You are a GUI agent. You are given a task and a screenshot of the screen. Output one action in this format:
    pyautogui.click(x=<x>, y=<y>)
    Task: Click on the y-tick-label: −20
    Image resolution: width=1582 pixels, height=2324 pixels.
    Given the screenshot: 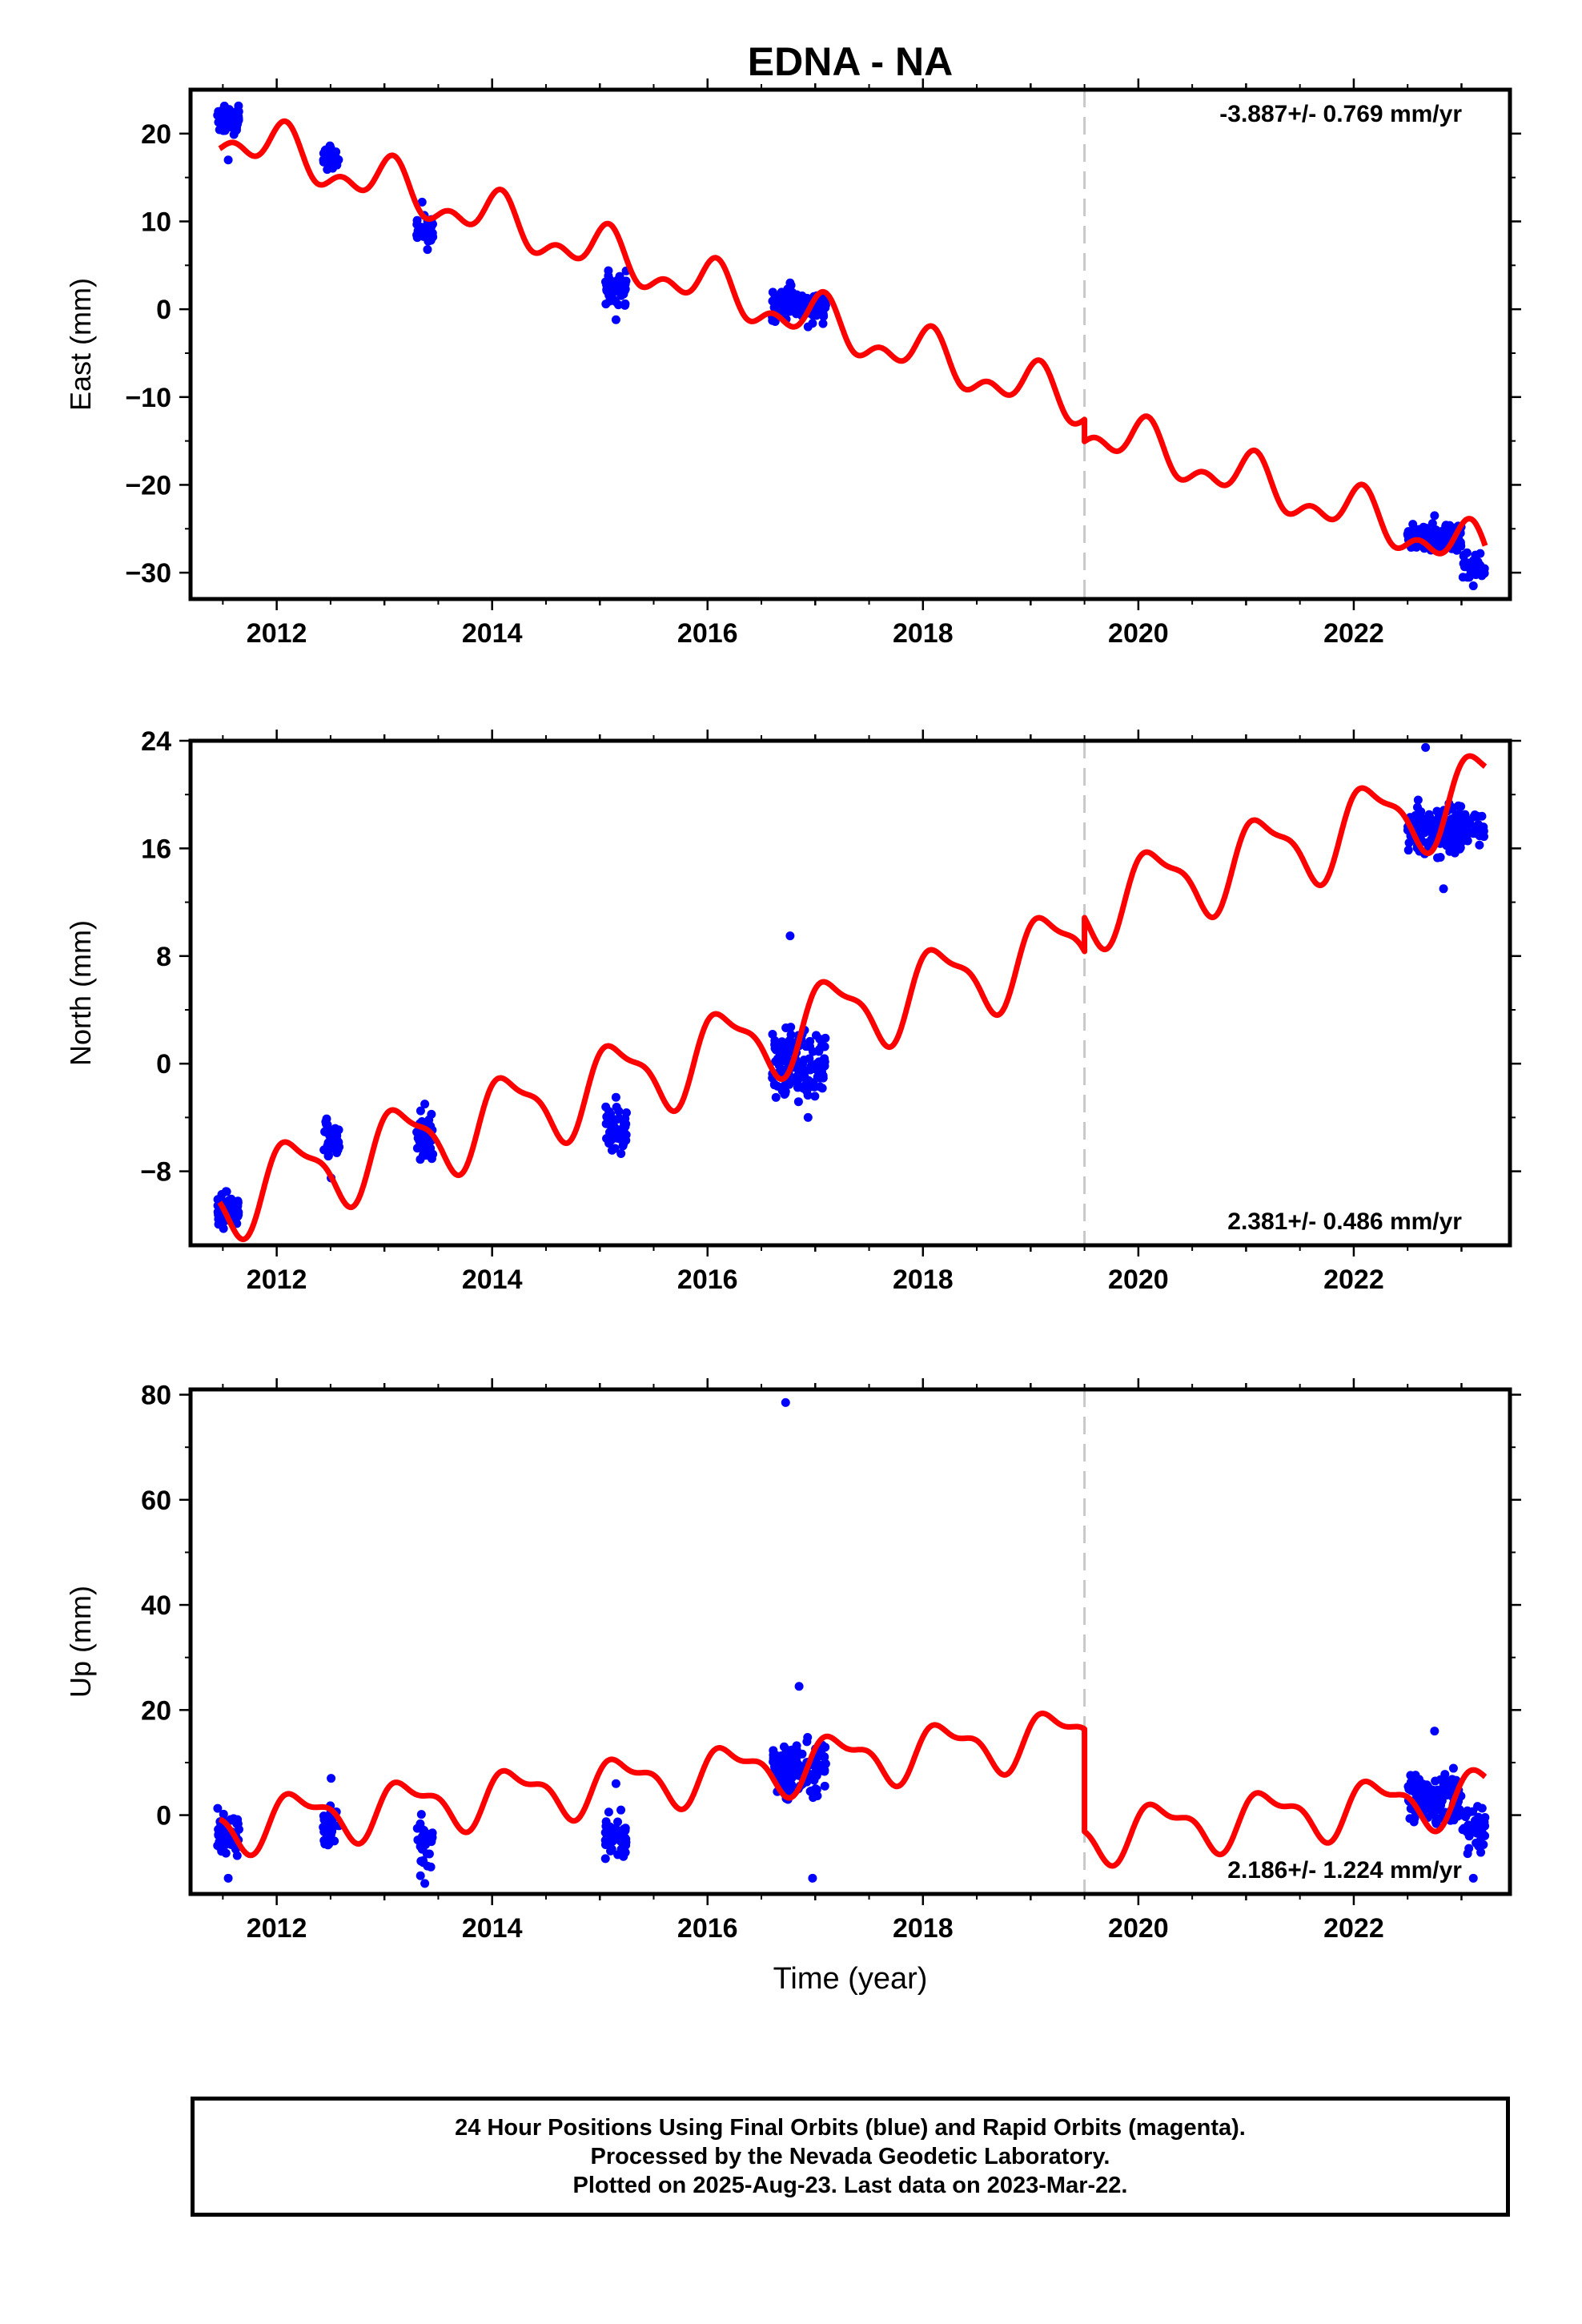 What is the action you would take?
    pyautogui.click(x=148, y=485)
    